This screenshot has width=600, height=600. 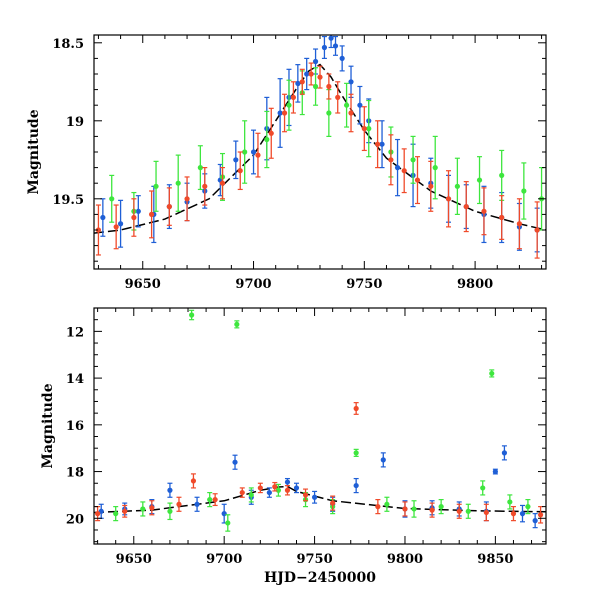 What do you see at coordinates (134, 559) in the screenshot?
I see `bottom-x-tick-label: 9650` at bounding box center [134, 559].